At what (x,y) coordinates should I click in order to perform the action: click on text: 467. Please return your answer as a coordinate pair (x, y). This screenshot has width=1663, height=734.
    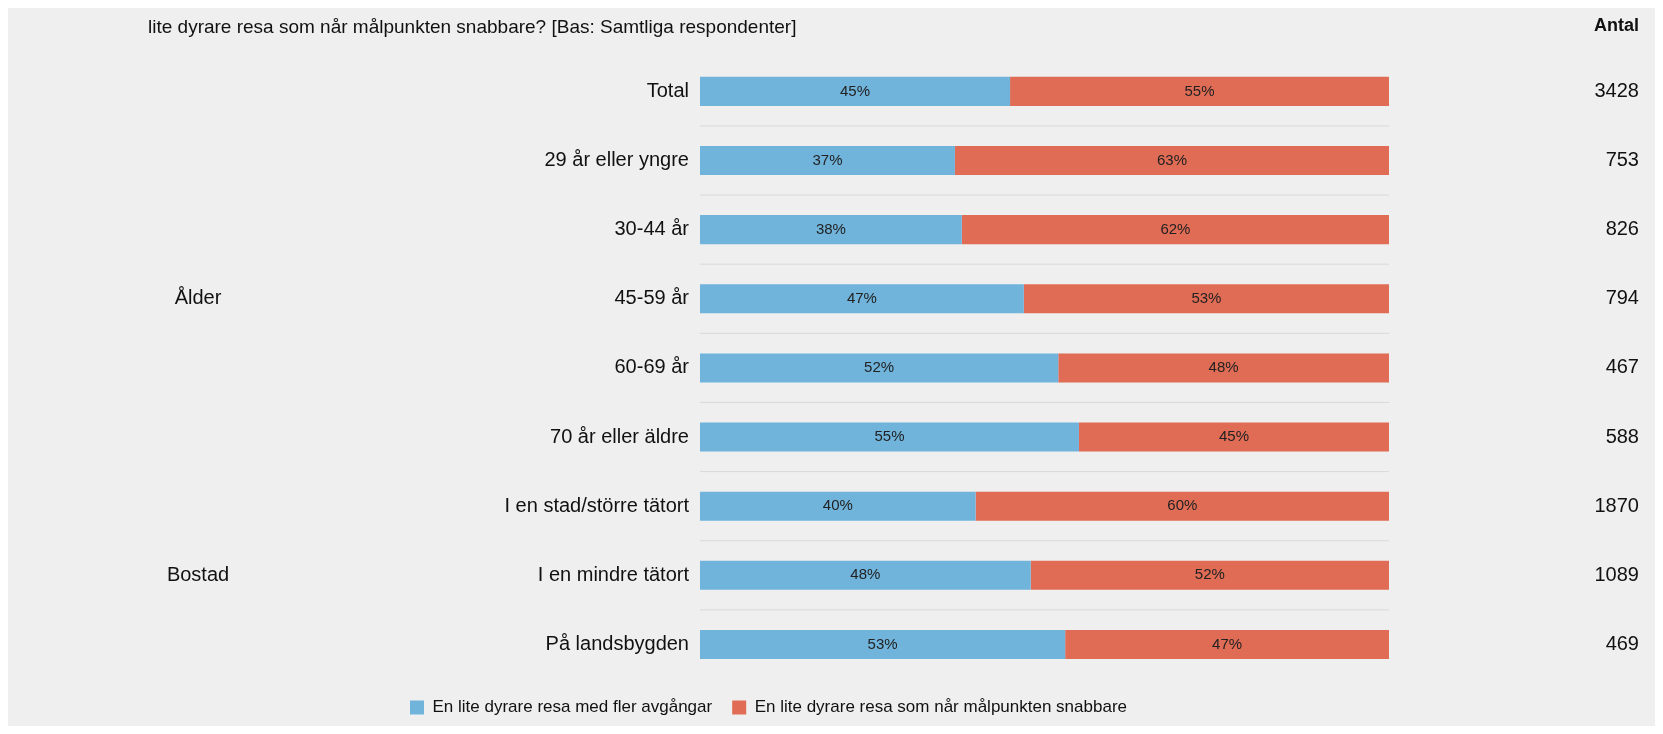
    Looking at the image, I should click on (1622, 366).